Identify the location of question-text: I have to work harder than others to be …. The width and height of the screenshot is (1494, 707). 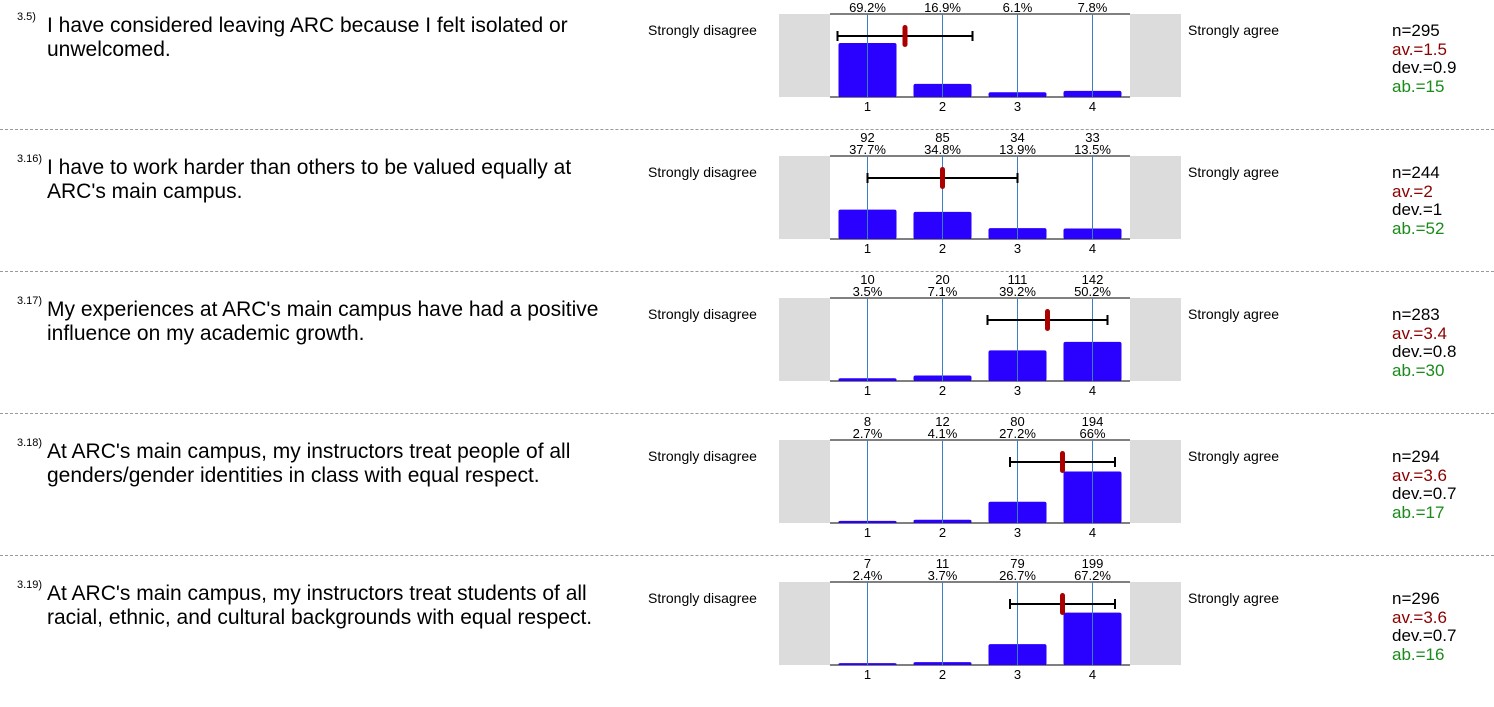
(309, 179).